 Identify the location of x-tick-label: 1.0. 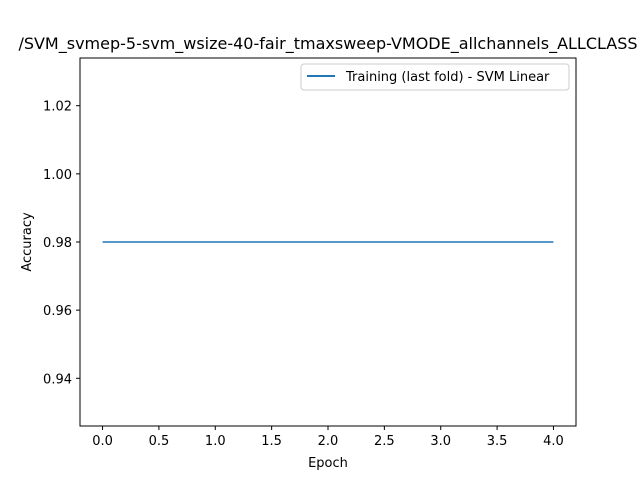
(215, 441).